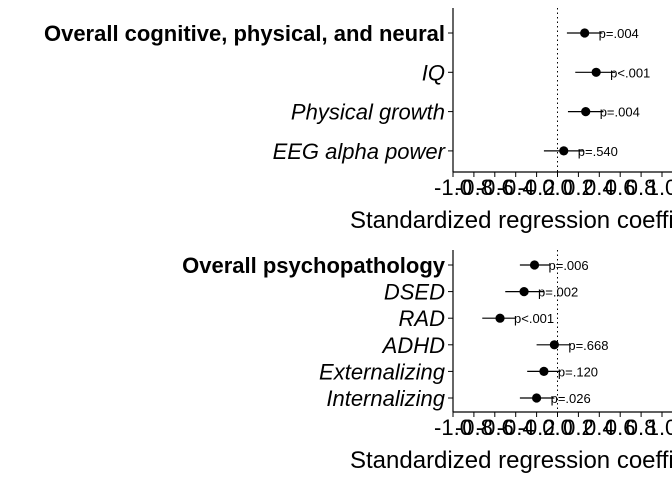 This screenshot has width=672, height=480. Describe the element at coordinates (414, 292) in the screenshot. I see `row-label: DSED` at that location.